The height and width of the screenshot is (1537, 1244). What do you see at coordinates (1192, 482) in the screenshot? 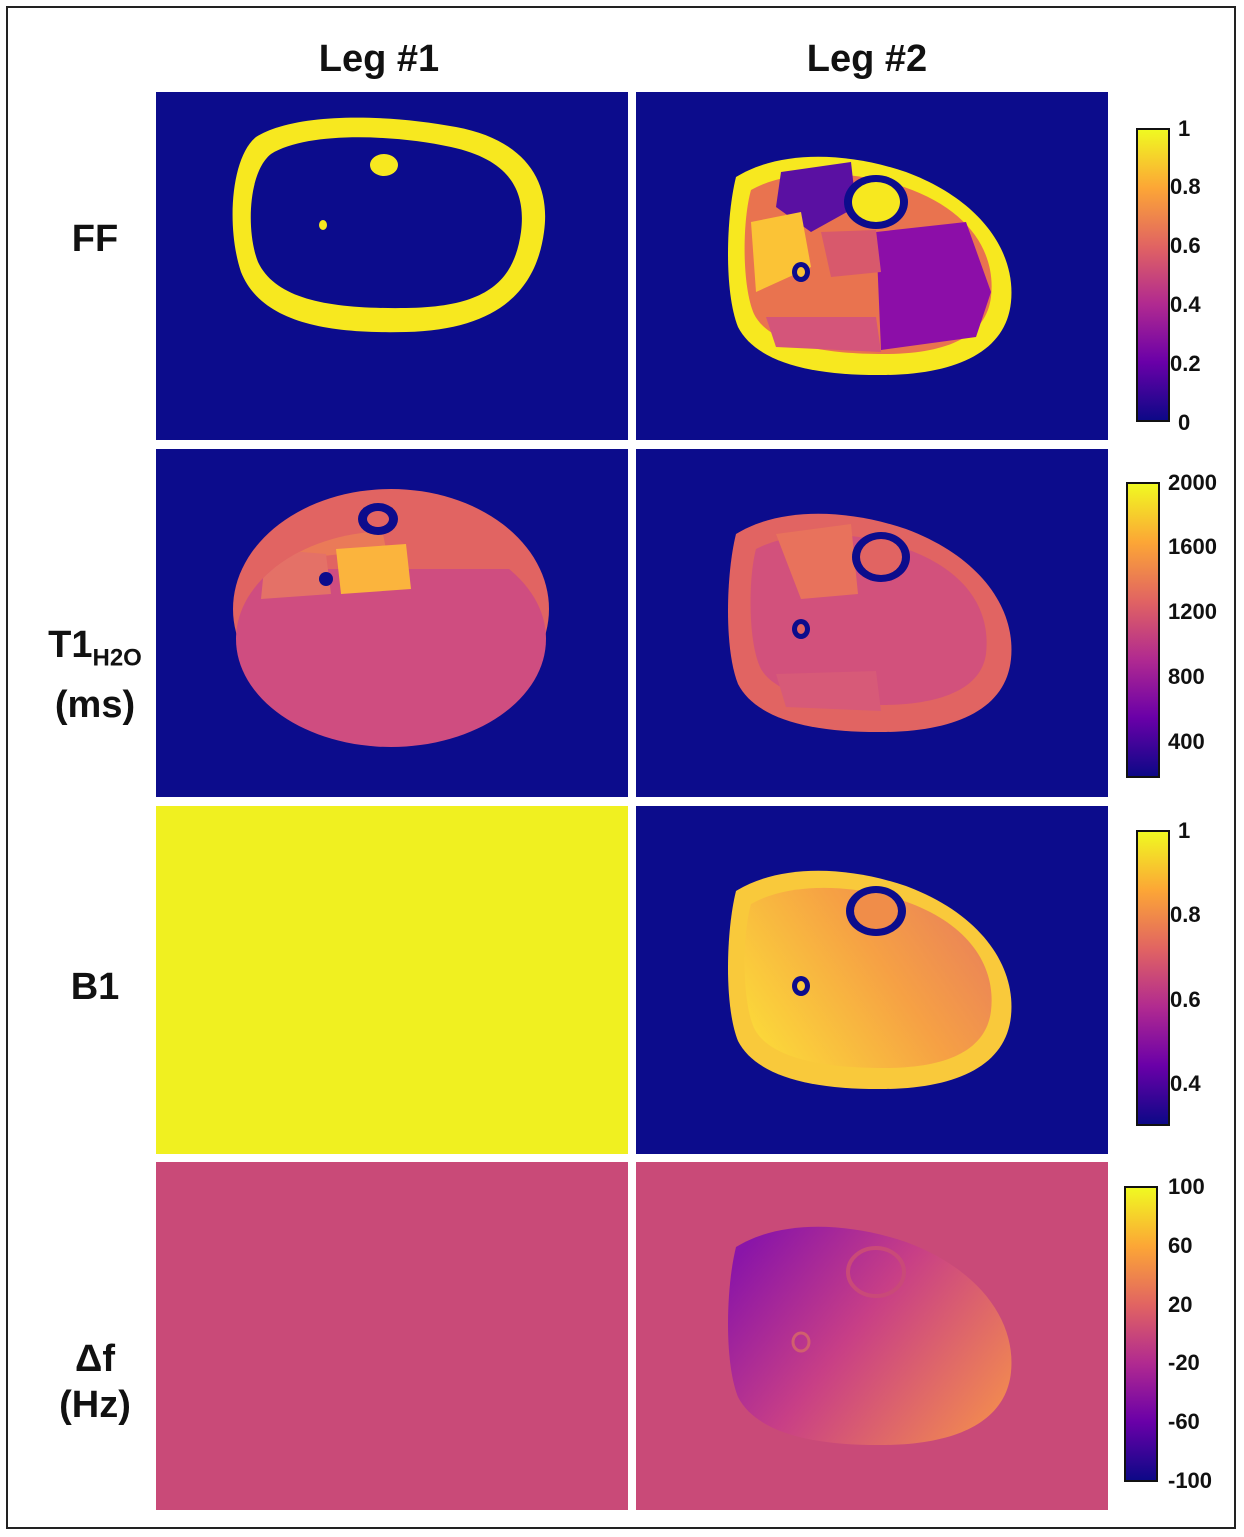
I see `t1-tick: 2000` at bounding box center [1192, 482].